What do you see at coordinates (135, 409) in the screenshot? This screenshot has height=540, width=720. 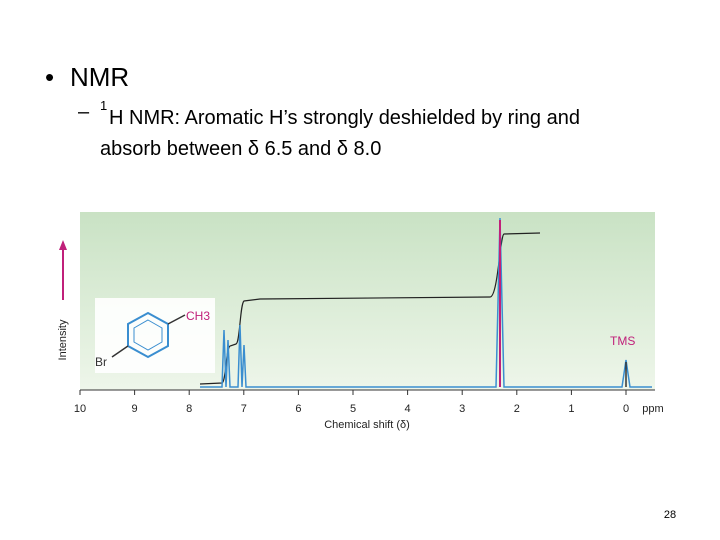 I see `x-tick-label: 9` at bounding box center [135, 409].